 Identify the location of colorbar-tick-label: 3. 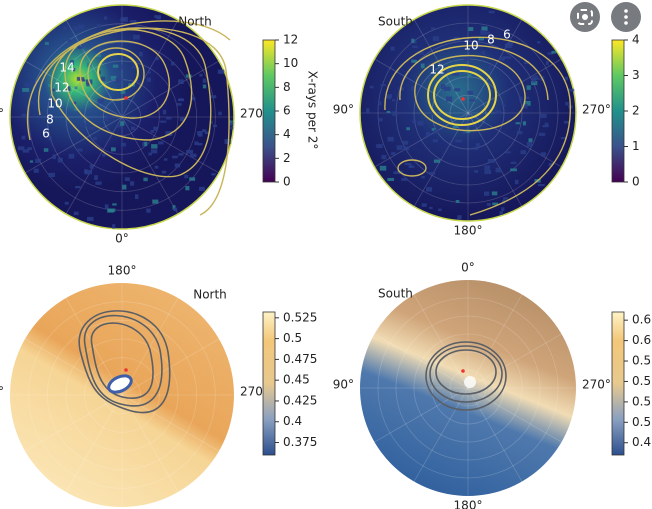
(636, 75).